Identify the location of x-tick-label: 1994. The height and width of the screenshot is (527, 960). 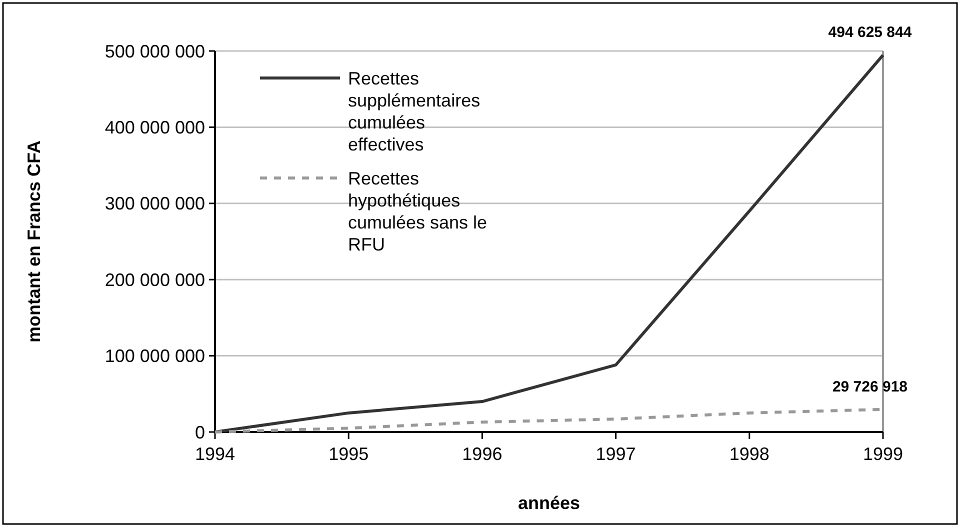
(215, 454).